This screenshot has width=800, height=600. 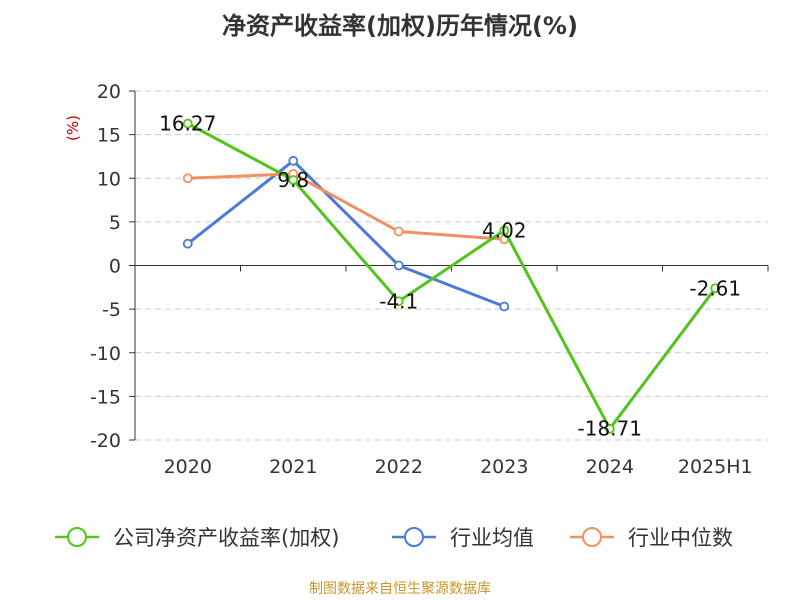 I want to click on legend-label: 公司净资产收益率(加权), so click(x=226, y=538).